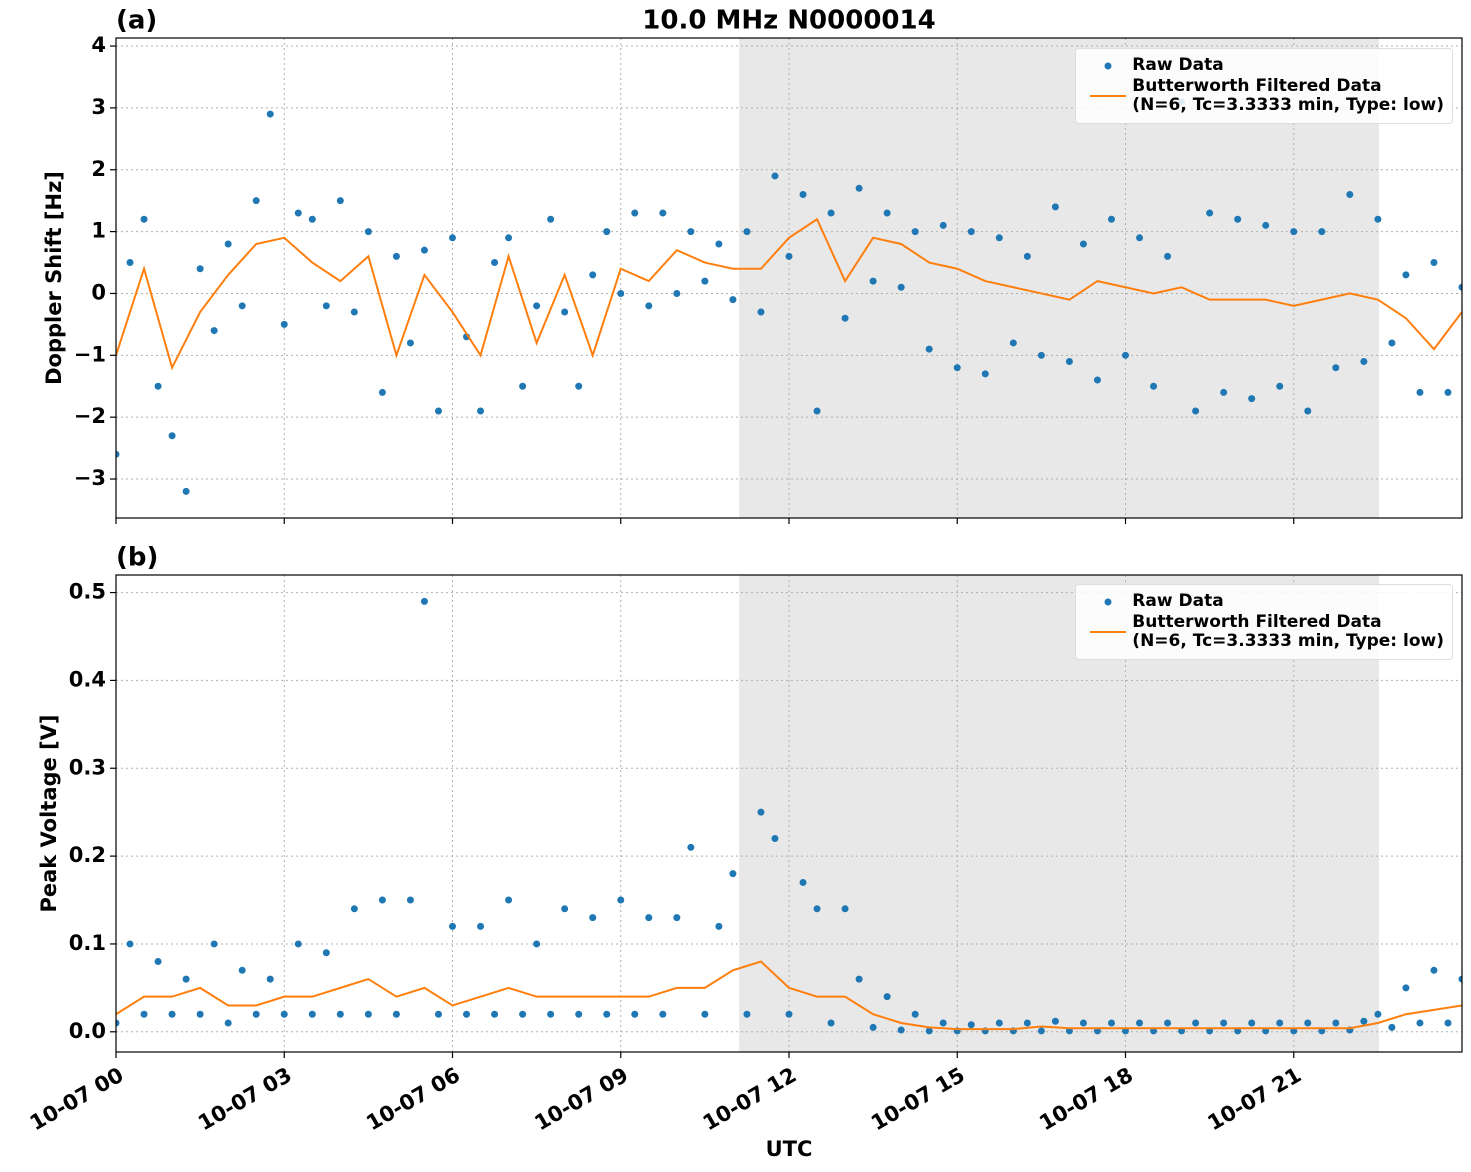 The width and height of the screenshot is (1471, 1172). What do you see at coordinates (1264, 601) in the screenshot?
I see `legend-entry: Raw Data` at bounding box center [1264, 601].